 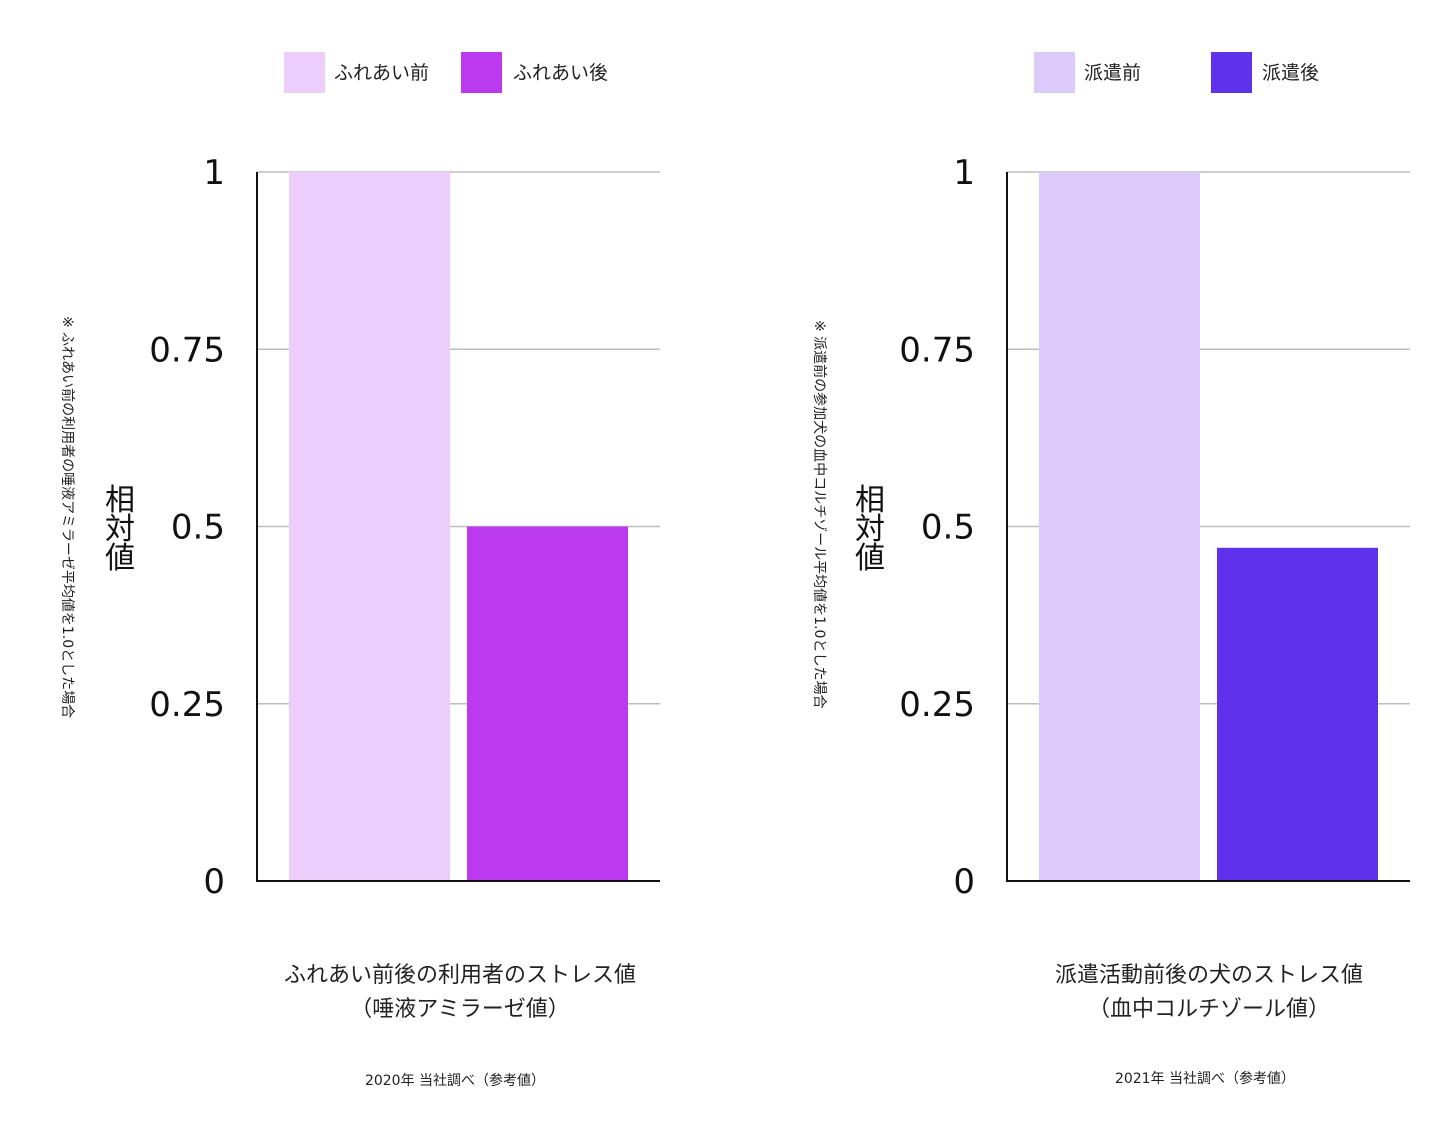 What do you see at coordinates (1209, 975) in the screenshot?
I see `x-axis-caption: 派遣活動前後の犬のストレス値` at bounding box center [1209, 975].